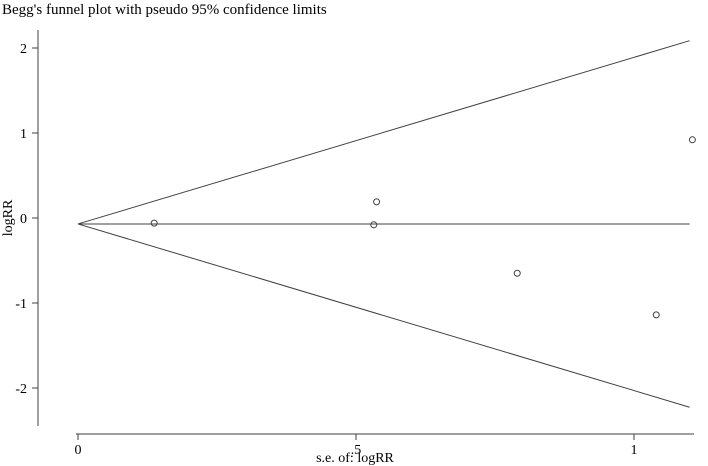 The width and height of the screenshot is (708, 466). What do you see at coordinates (23, 134) in the screenshot?
I see `y-tick-label: 1` at bounding box center [23, 134].